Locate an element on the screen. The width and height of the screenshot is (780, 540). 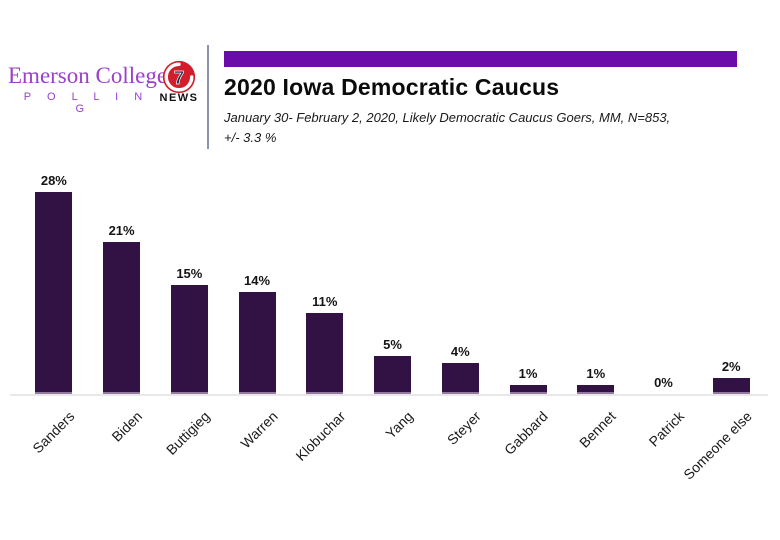
chart-column: 0% is located at coordinates (664, 282).